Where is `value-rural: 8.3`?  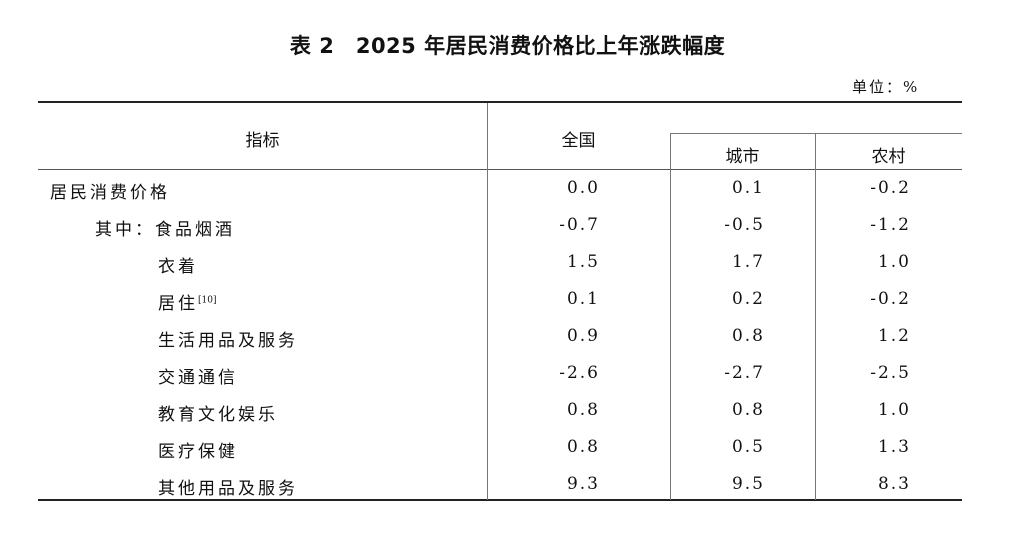 value-rural: 8.3 is located at coordinates (894, 484).